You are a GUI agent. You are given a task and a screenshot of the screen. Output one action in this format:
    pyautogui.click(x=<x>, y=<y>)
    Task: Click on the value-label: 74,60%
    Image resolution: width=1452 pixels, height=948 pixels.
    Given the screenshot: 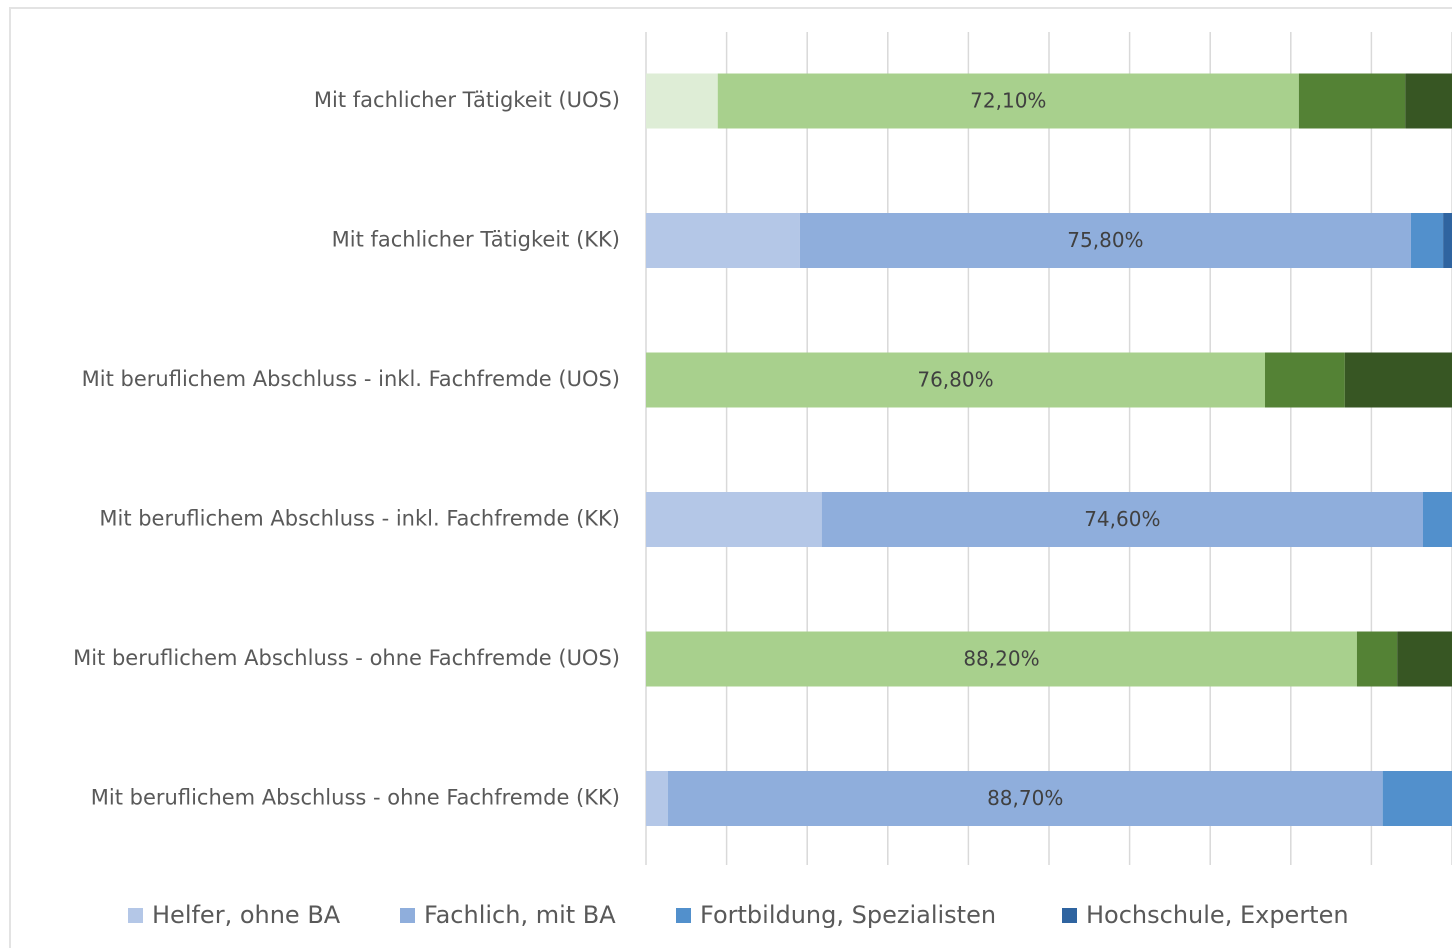 What is the action you would take?
    pyautogui.click(x=1122, y=519)
    